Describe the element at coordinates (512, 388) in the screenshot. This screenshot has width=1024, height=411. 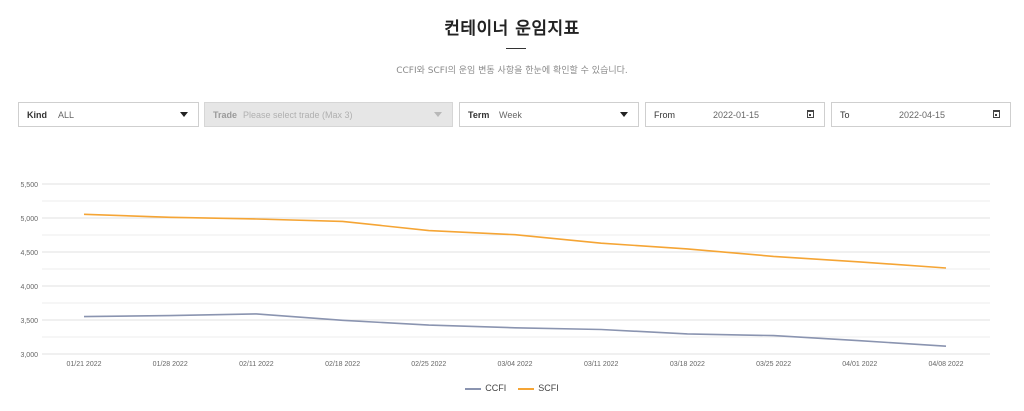
I see `chart-legend: CCFI SCFI` at that location.